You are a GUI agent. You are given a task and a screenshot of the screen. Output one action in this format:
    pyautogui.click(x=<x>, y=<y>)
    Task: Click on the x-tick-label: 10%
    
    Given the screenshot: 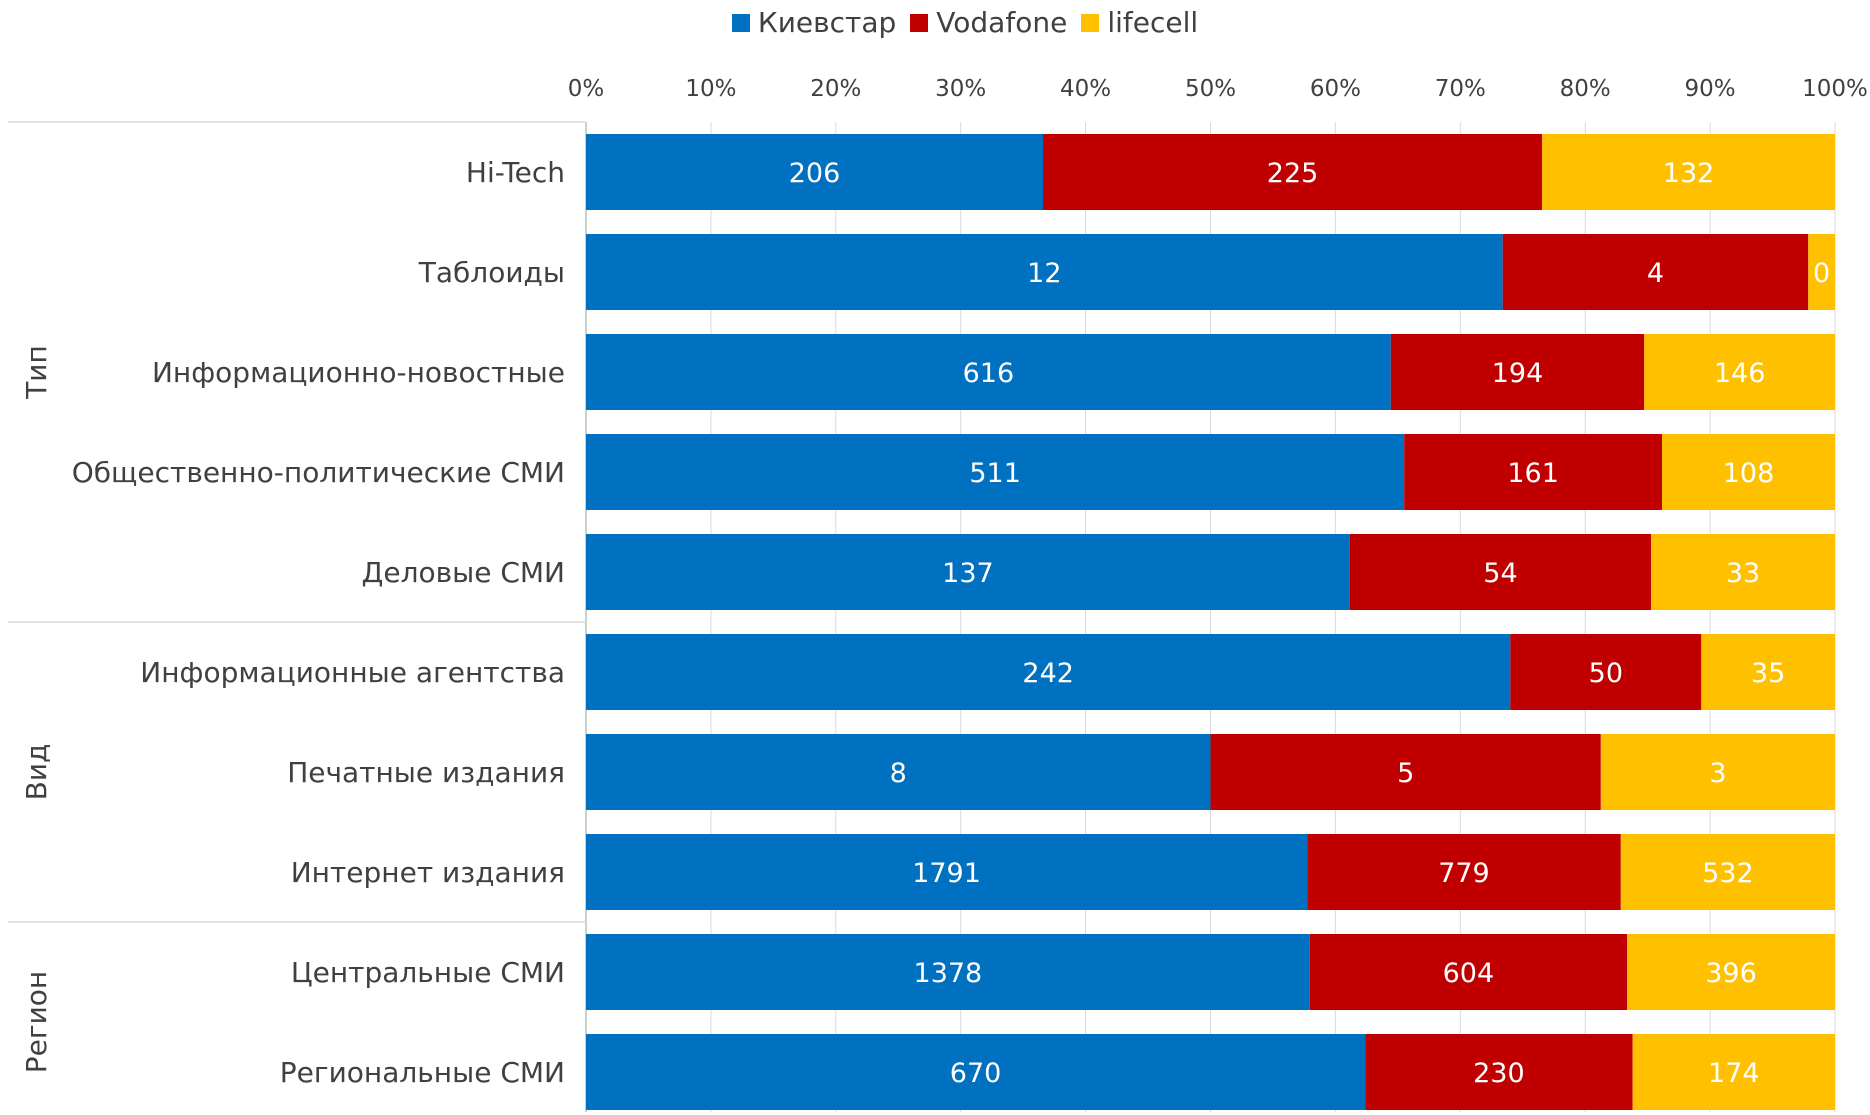 What is the action you would take?
    pyautogui.click(x=710, y=89)
    